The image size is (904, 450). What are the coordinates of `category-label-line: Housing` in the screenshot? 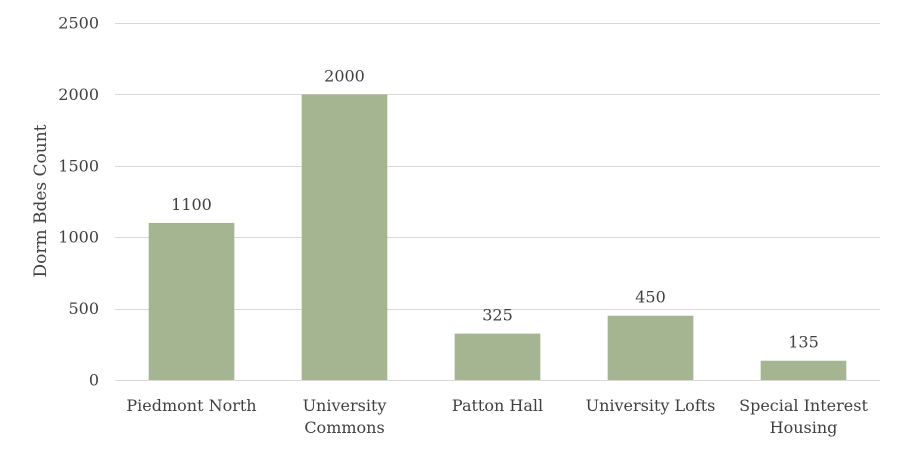 It's located at (804, 427).